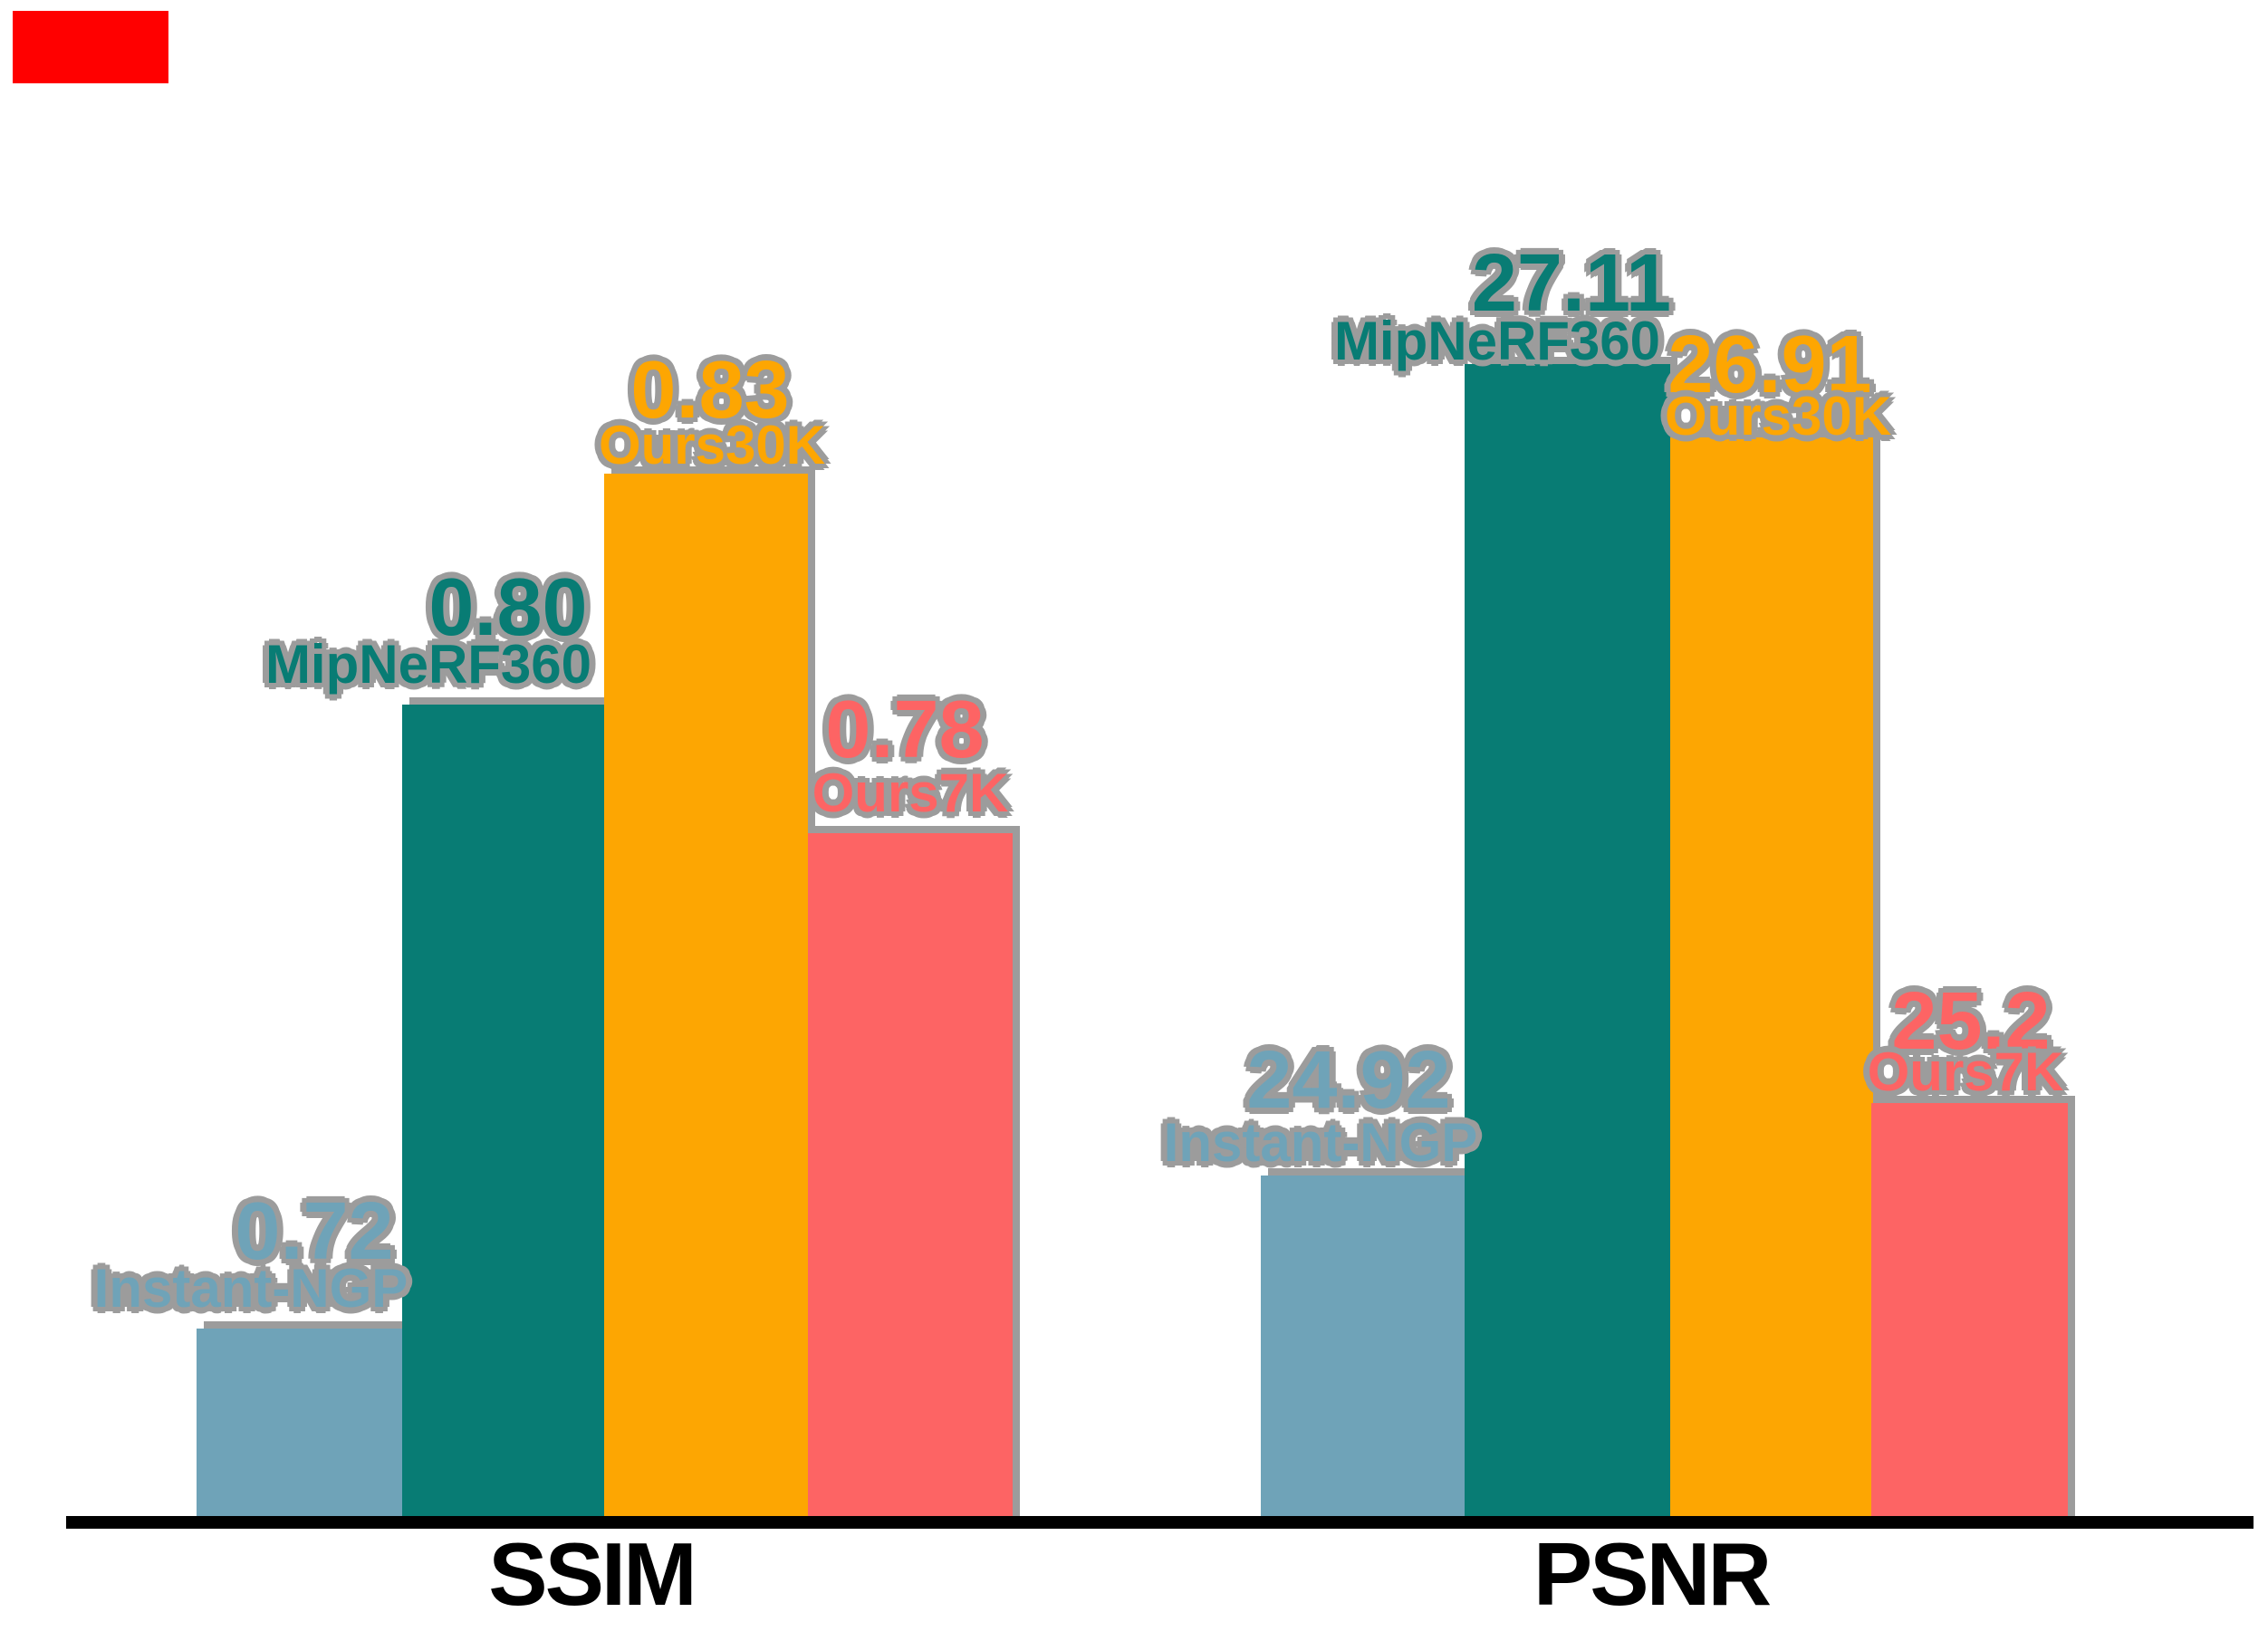 This screenshot has width=2268, height=1641. I want to click on value-label-ssim-mipnerf360: 0.80, so click(508, 607).